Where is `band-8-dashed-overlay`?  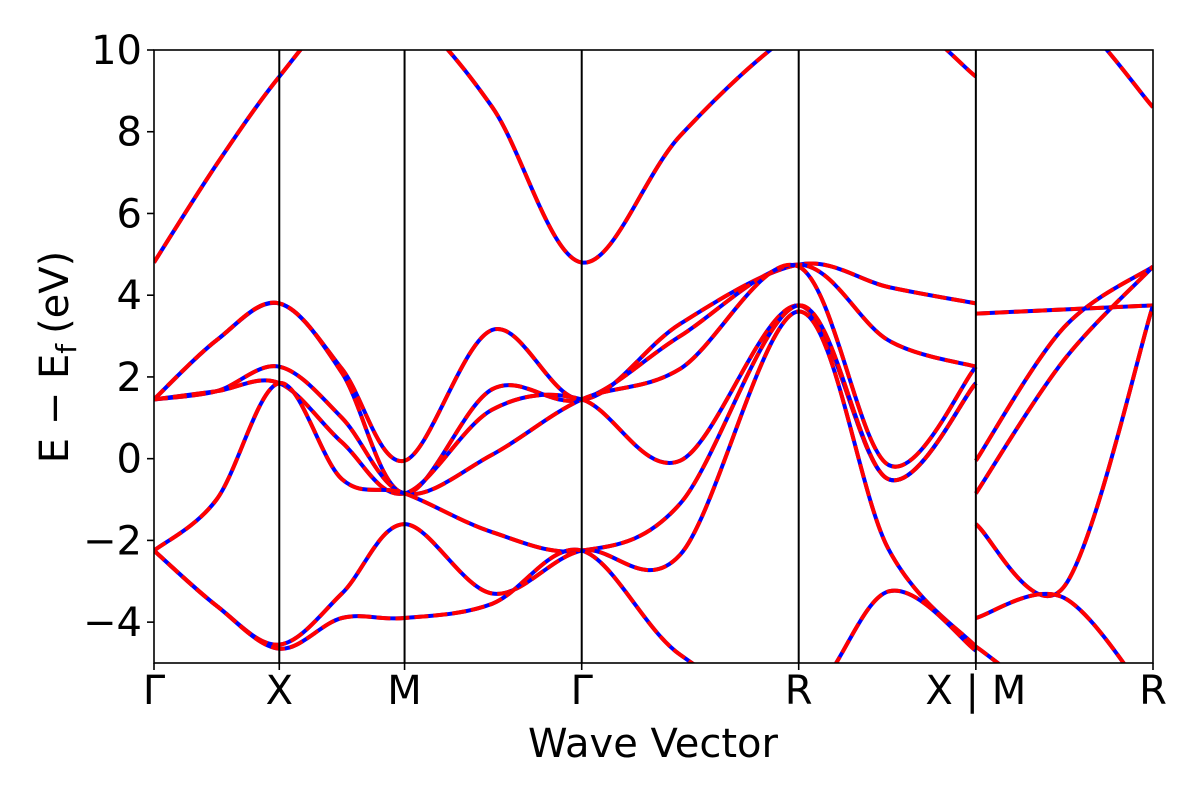 band-8-dashed-overlay is located at coordinates (566, 605).